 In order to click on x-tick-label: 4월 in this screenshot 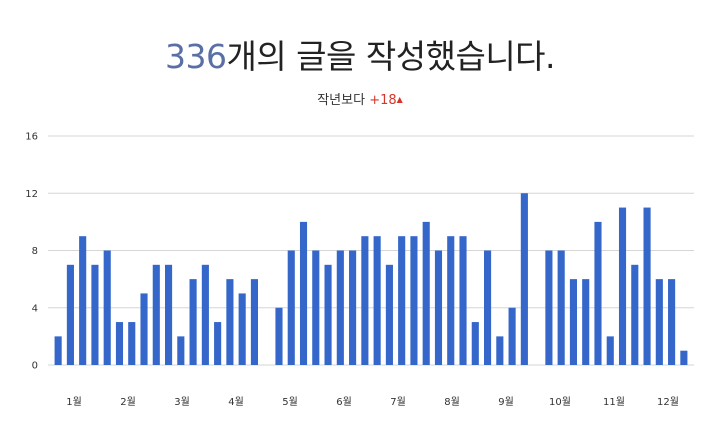, I will do `click(236, 402)`.